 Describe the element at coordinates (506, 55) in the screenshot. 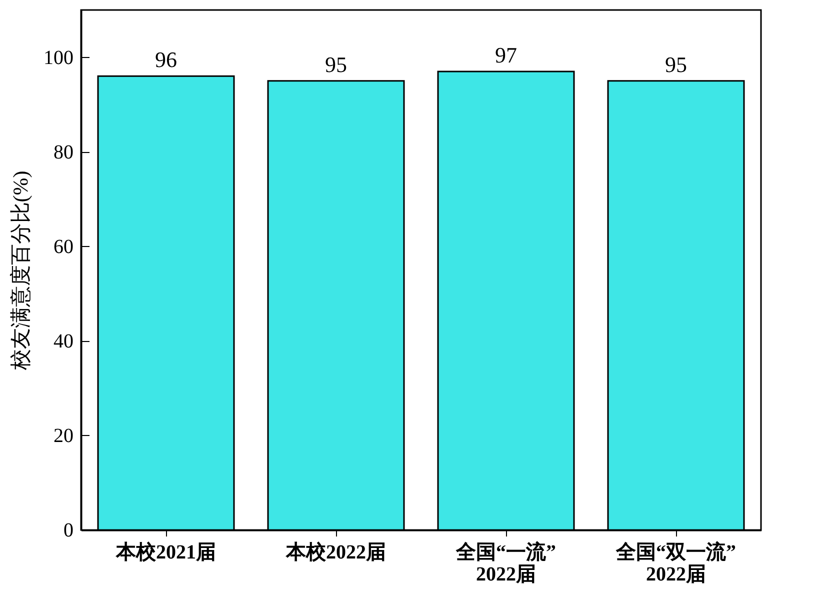

I see `data-label: 97` at that location.